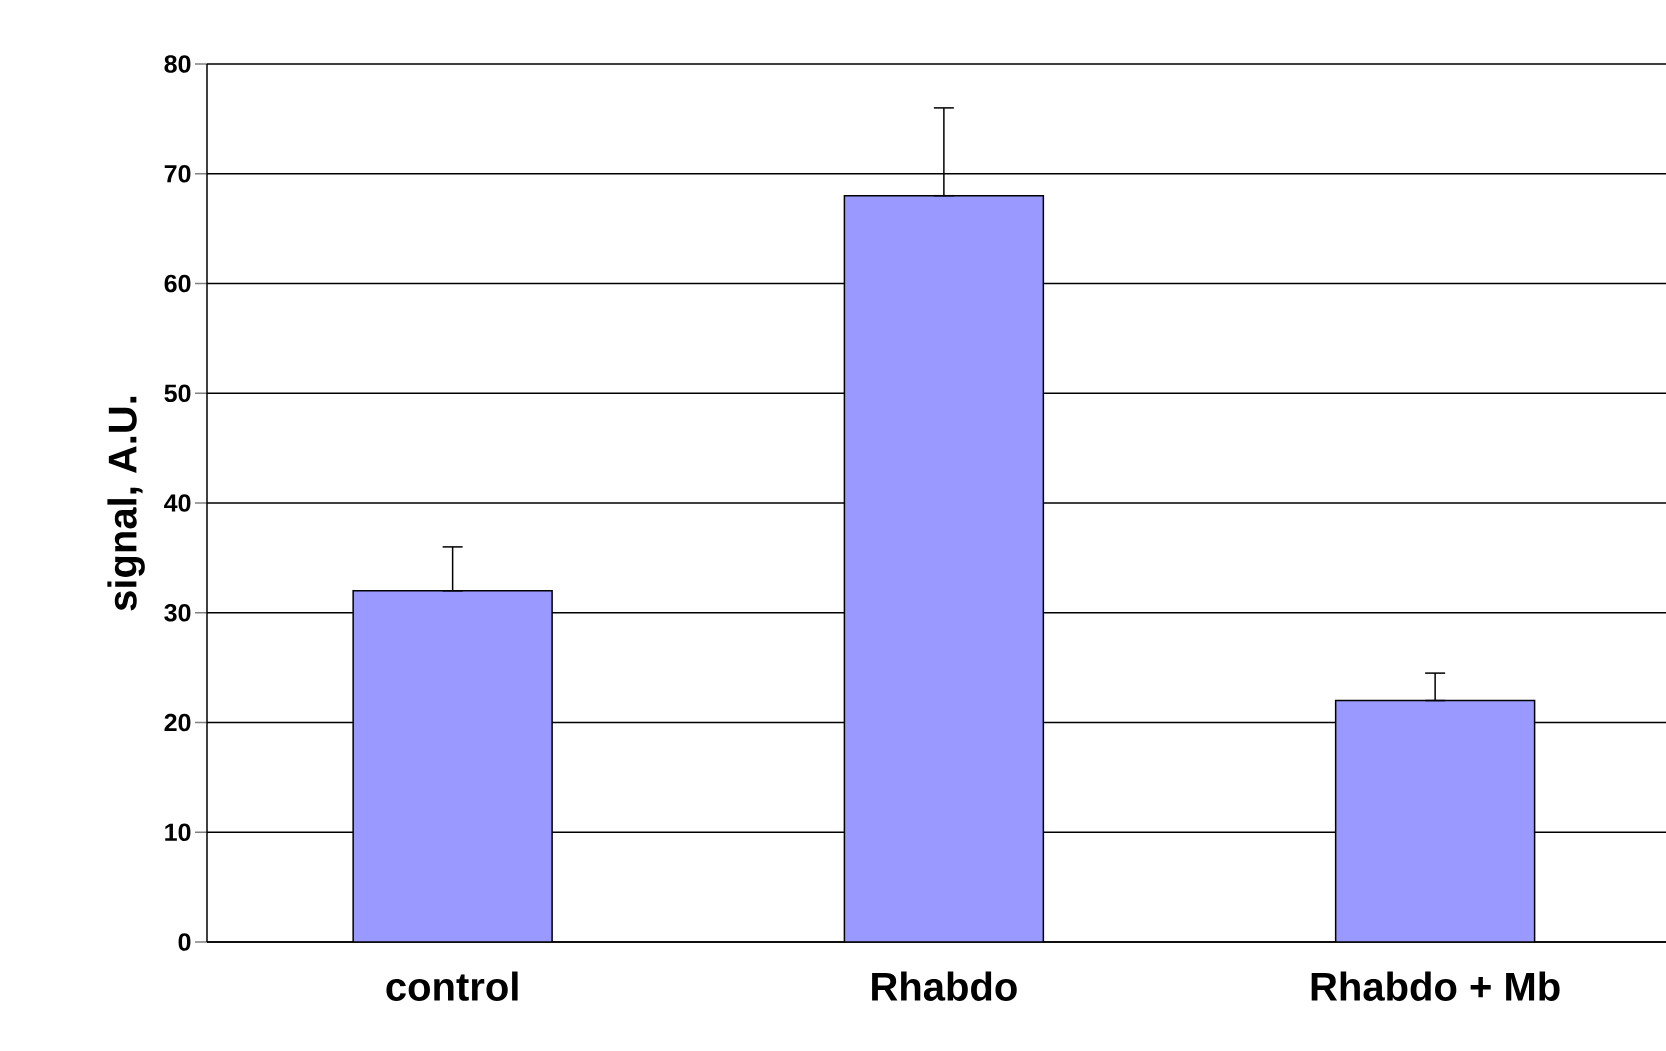 This screenshot has height=1051, width=1666. Describe the element at coordinates (452, 986) in the screenshot. I see `x-tick-label: control` at that location.